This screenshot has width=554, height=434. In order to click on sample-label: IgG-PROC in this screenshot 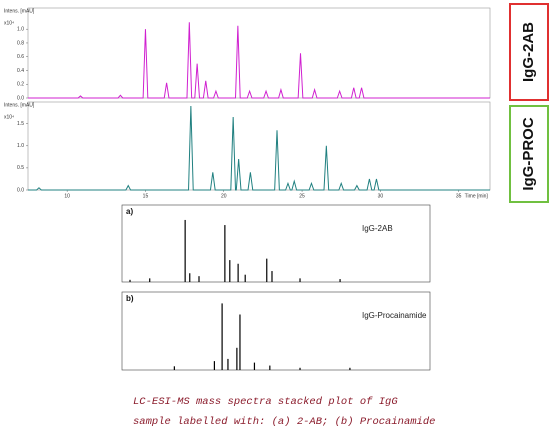, I will do `click(528, 153)`.